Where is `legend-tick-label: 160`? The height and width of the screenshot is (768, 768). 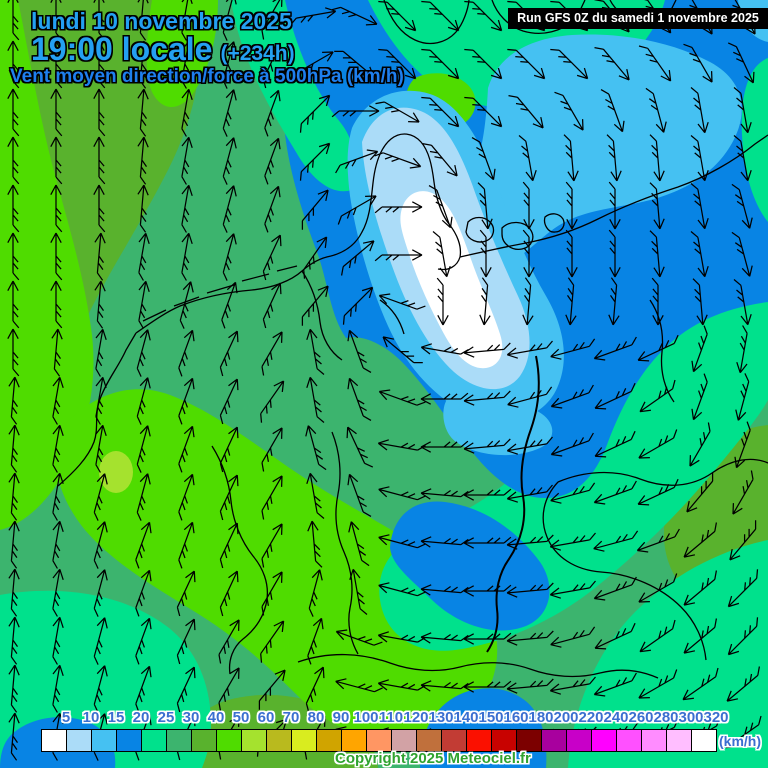
legend-tick-label: 160 is located at coordinates (516, 717).